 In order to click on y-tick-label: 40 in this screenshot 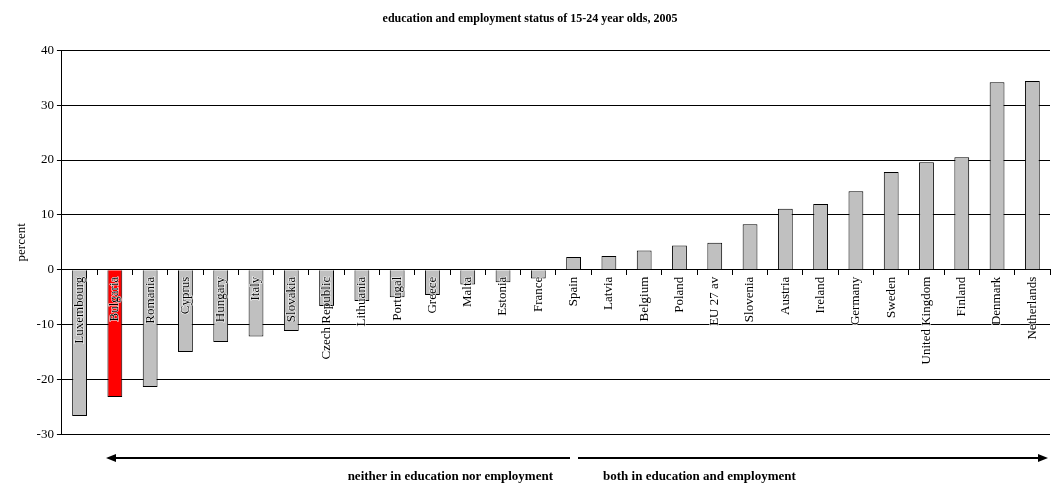, I will do `click(47, 49)`.